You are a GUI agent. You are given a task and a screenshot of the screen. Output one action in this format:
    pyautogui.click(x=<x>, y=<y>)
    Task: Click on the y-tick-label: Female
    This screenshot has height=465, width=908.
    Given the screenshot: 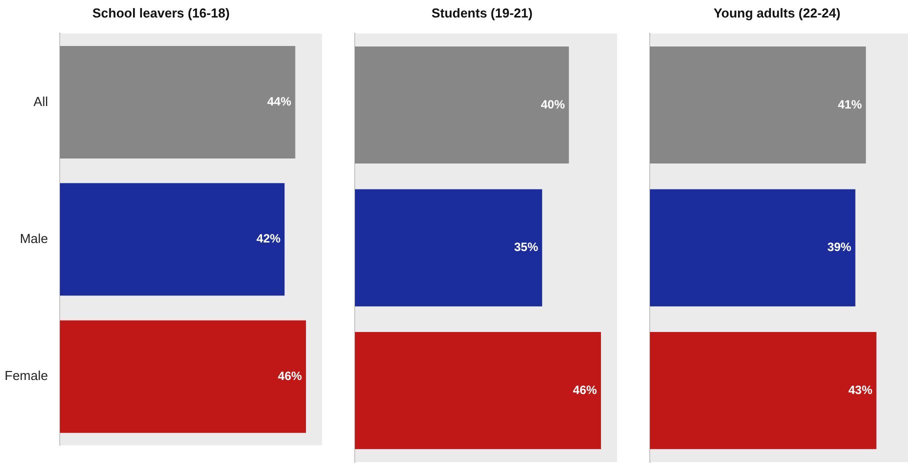 What is the action you would take?
    pyautogui.click(x=26, y=376)
    